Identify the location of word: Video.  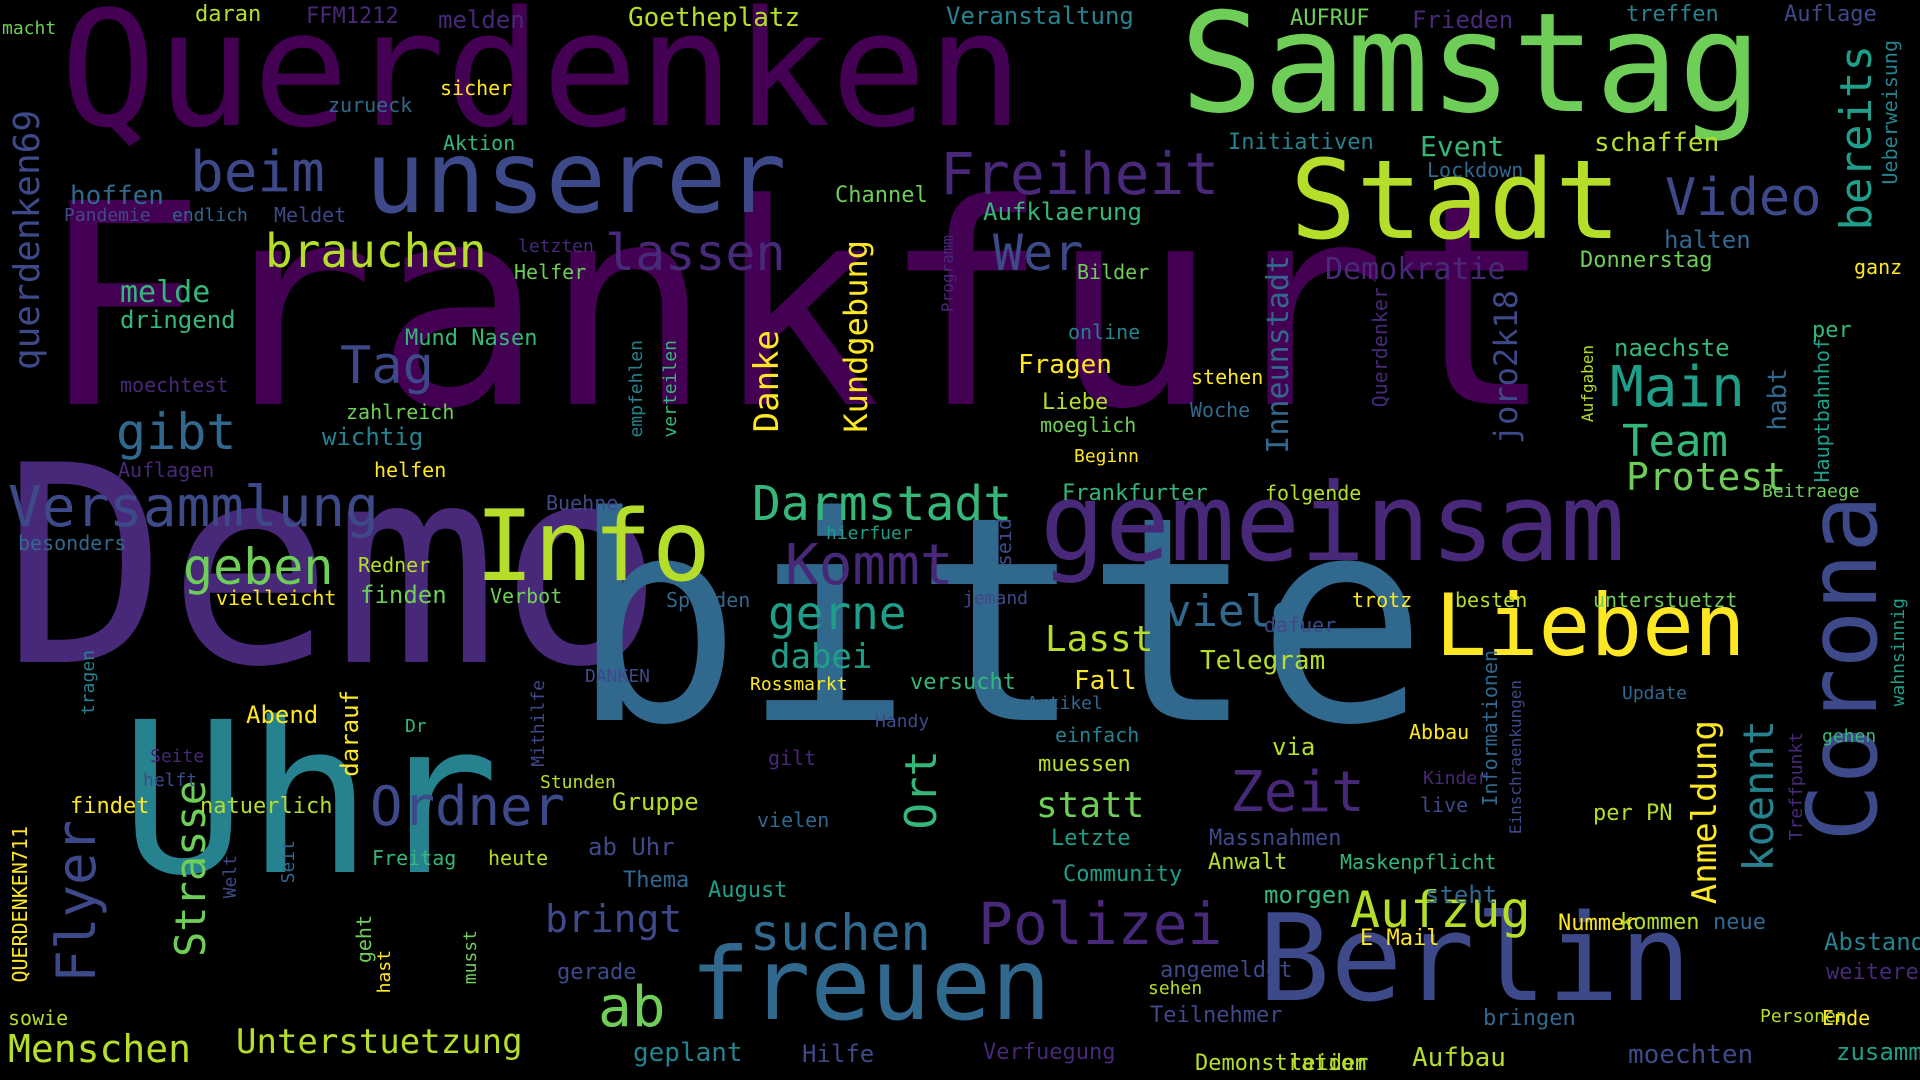
(1743, 198).